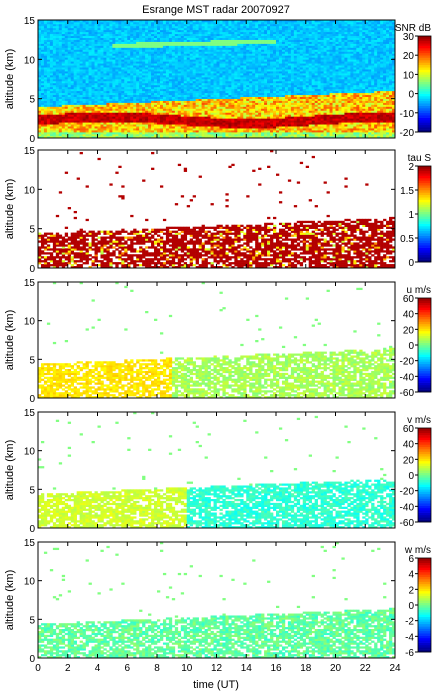  Describe the element at coordinates (409, 637) in the screenshot. I see `colorbar-tick-label: -4` at that location.